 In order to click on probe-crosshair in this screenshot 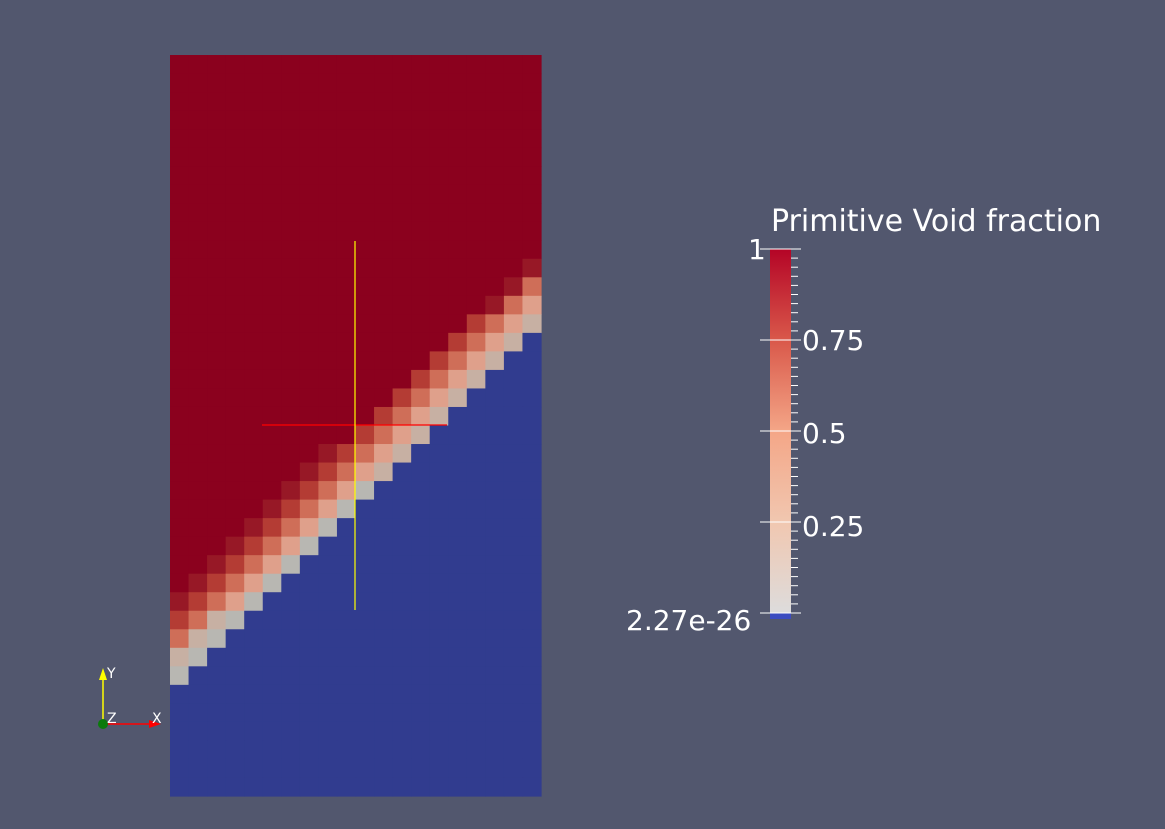, I will do `click(354, 425)`.